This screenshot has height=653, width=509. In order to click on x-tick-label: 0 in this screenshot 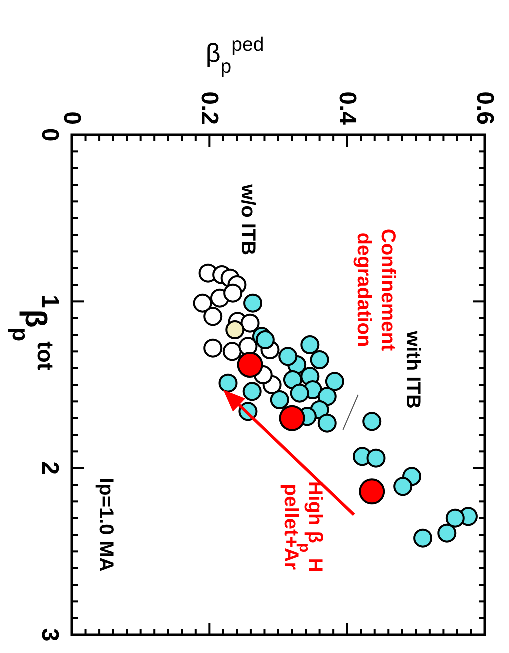, I will do `click(72, 118)`.